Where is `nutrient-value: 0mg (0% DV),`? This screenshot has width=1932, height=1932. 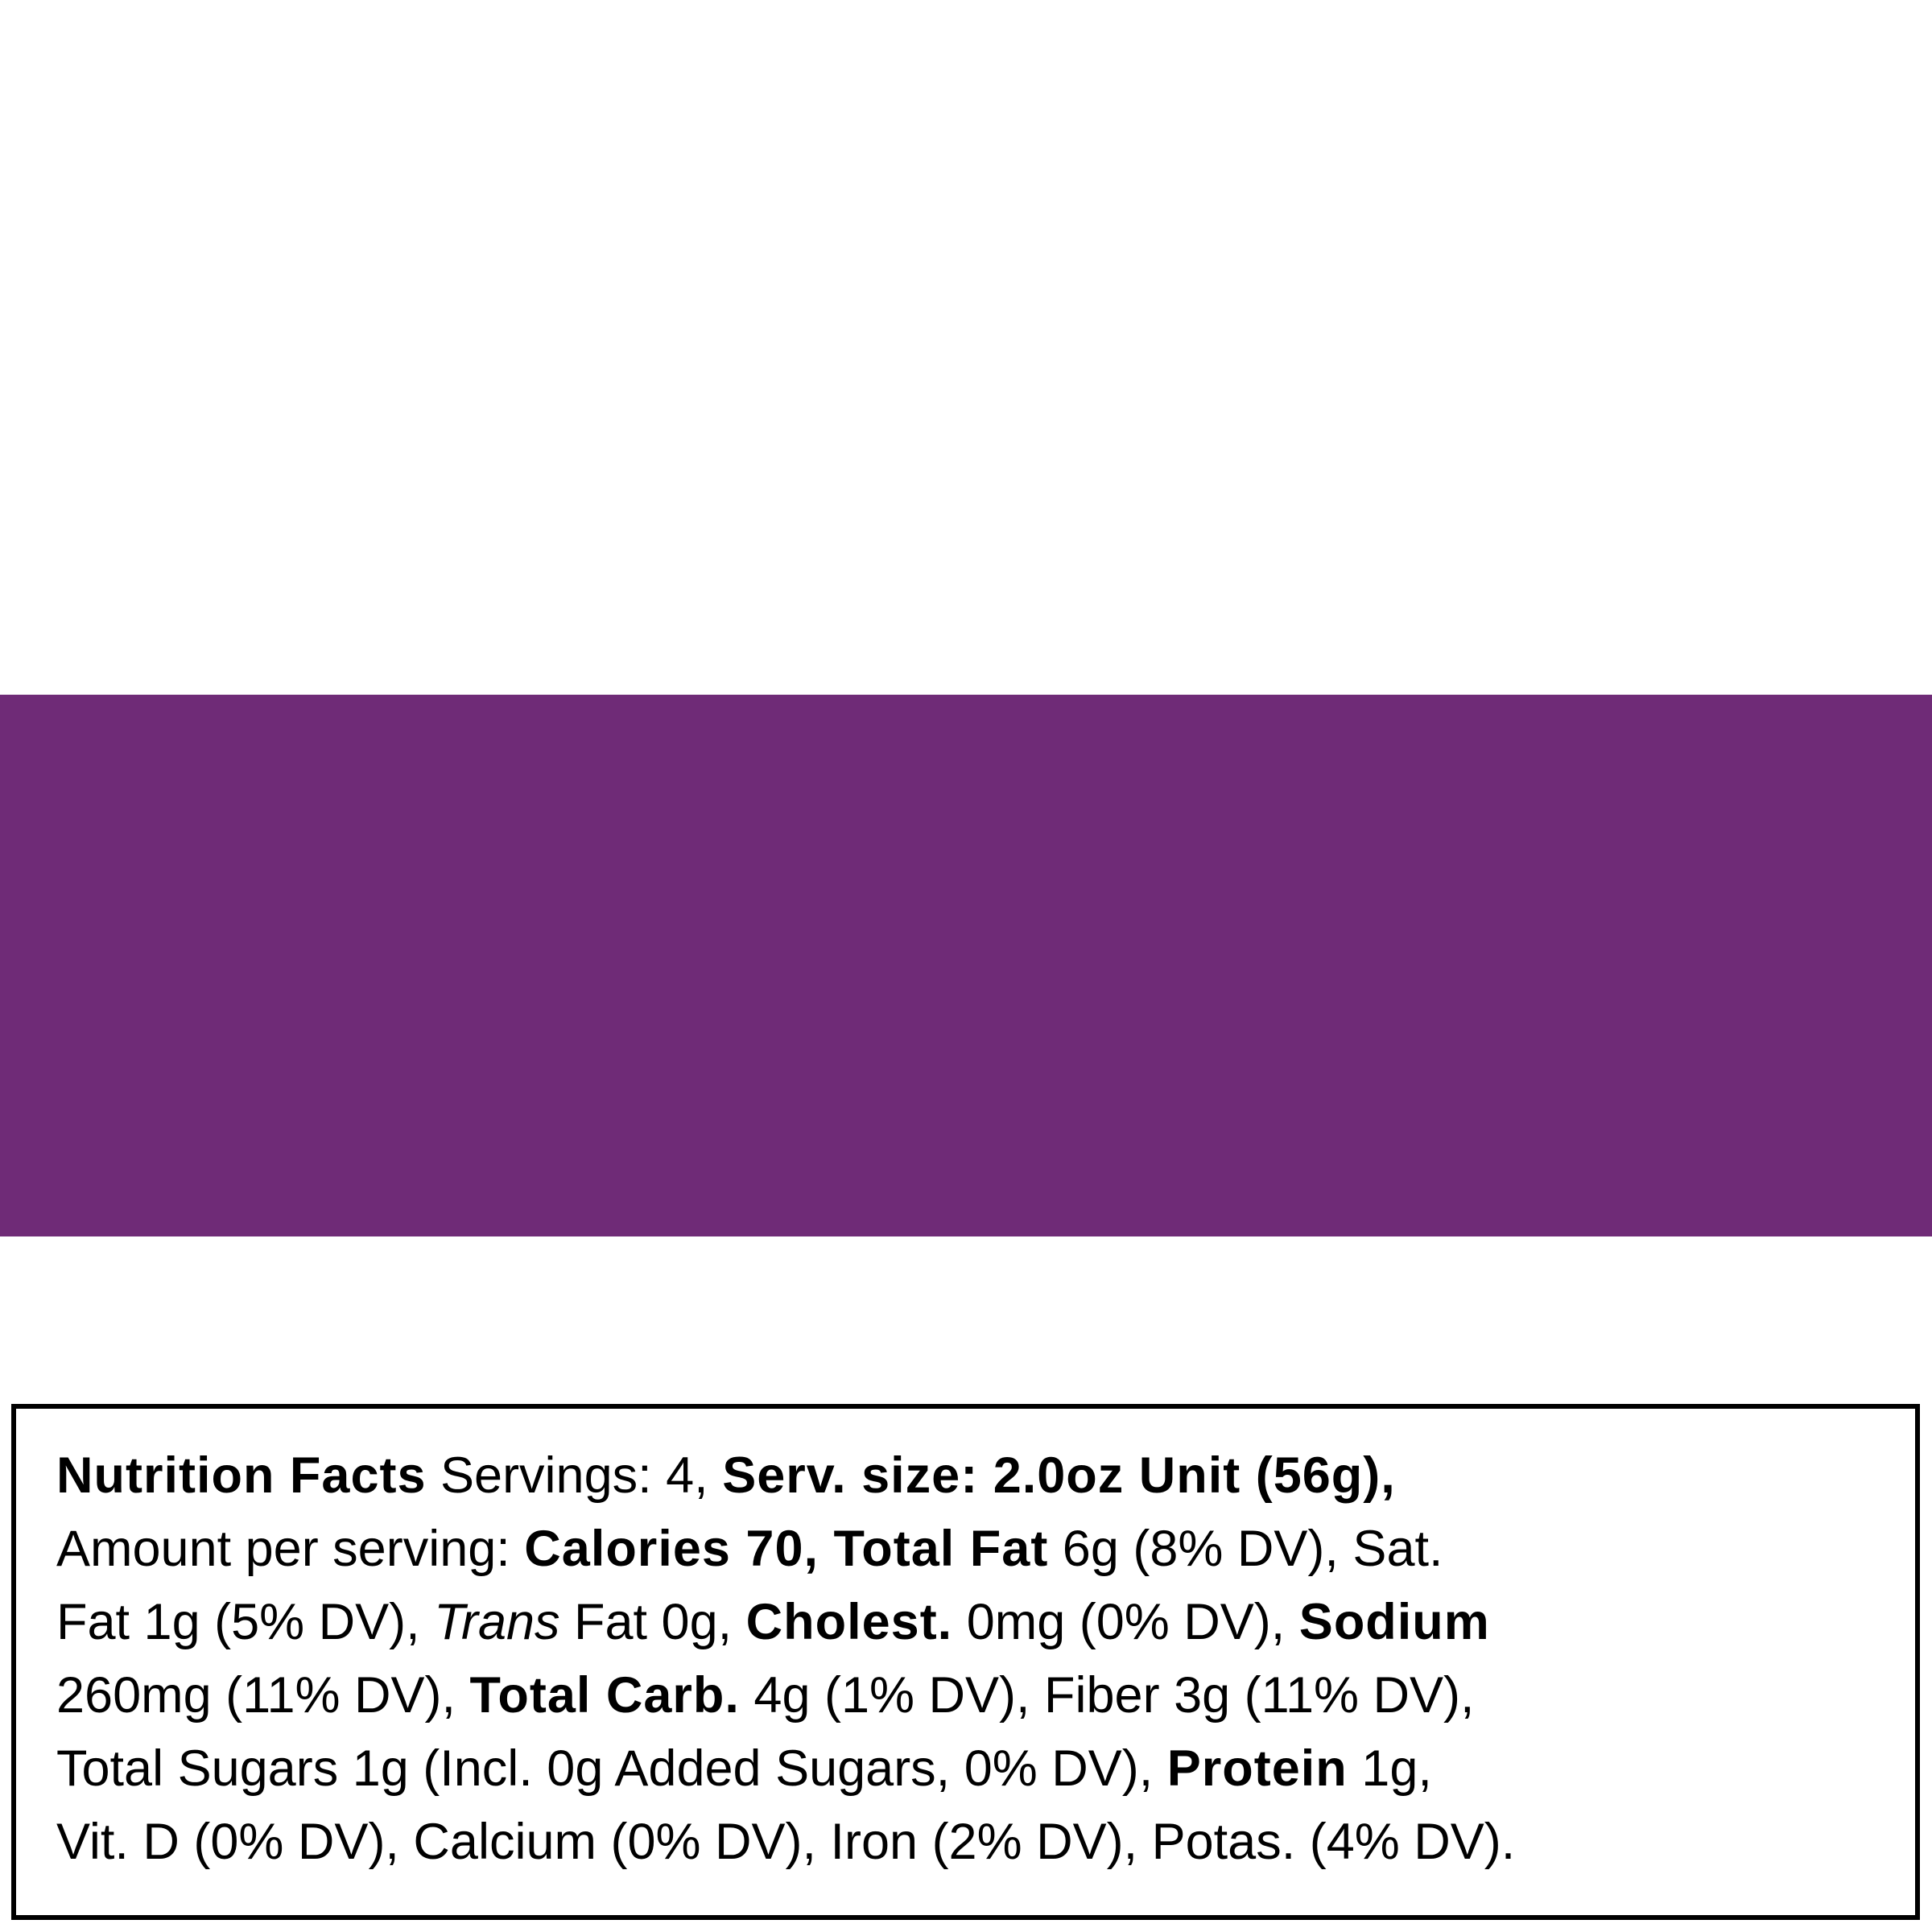
nutrient-value: 0mg (0% DV), is located at coordinates (1125, 1622).